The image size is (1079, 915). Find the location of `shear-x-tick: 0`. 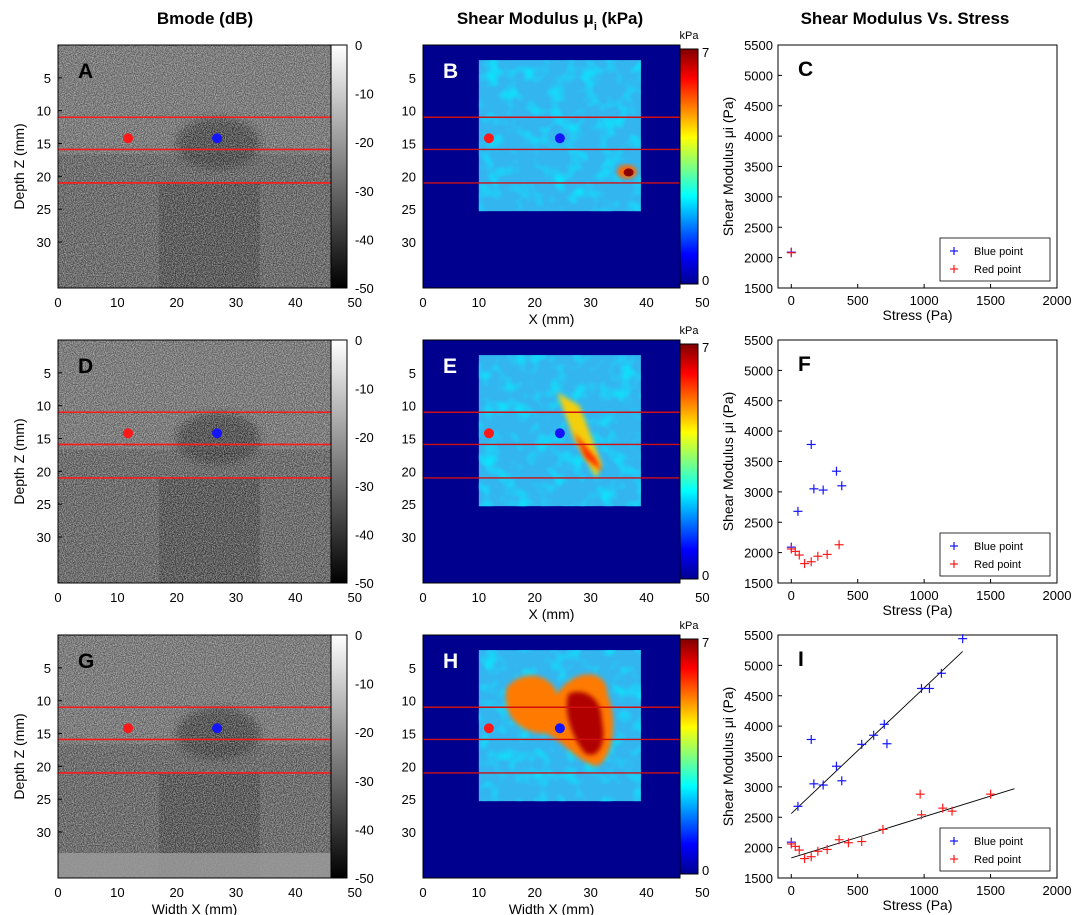

shear-x-tick: 0 is located at coordinates (422, 302).